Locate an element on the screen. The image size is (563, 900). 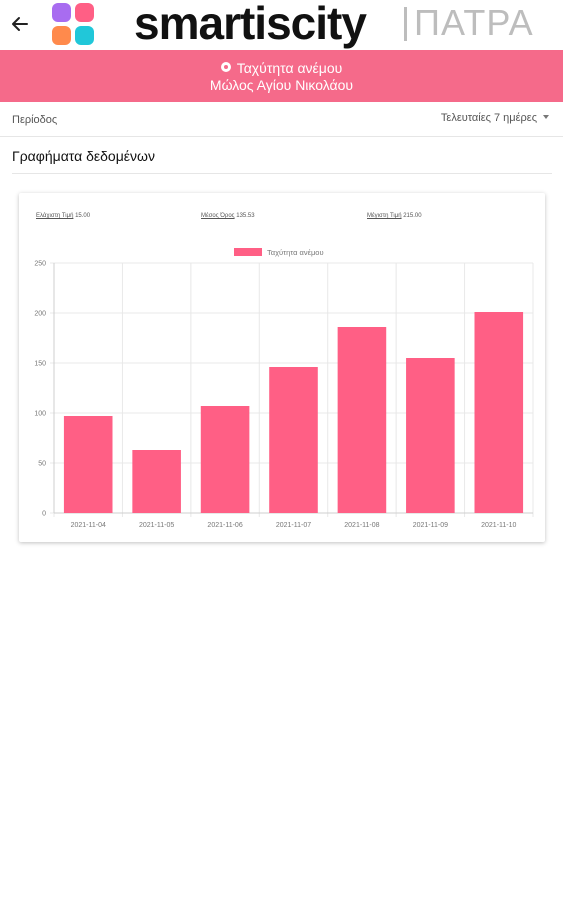
smartiscity-logo-icon is located at coordinates (73, 24).